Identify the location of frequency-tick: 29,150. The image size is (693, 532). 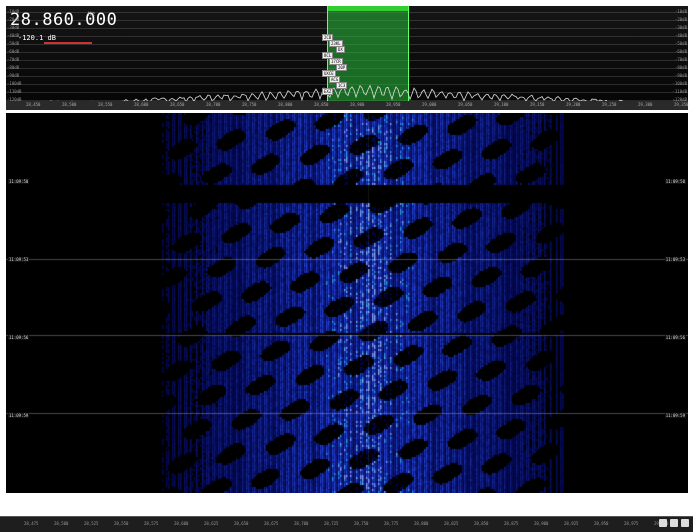
(537, 104).